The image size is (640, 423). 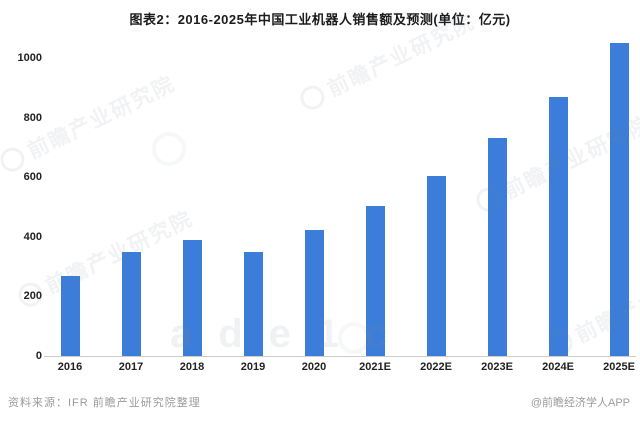 I want to click on source-note: 资料来源：IFR 前瞻产业研究院整理, so click(x=104, y=403).